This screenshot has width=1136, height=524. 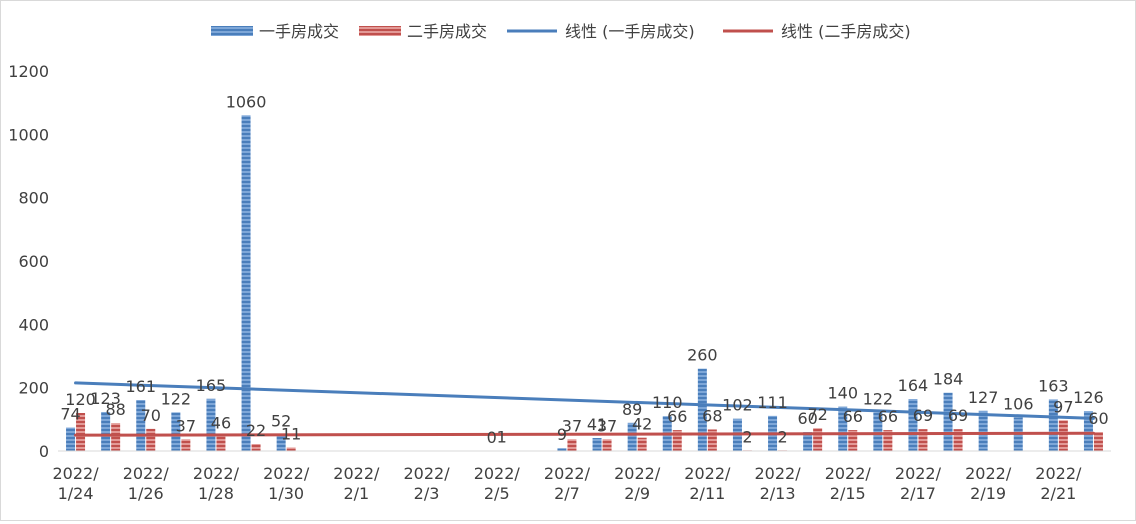 What do you see at coordinates (28, 134) in the screenshot?
I see `y-tick-label: 1000` at bounding box center [28, 134].